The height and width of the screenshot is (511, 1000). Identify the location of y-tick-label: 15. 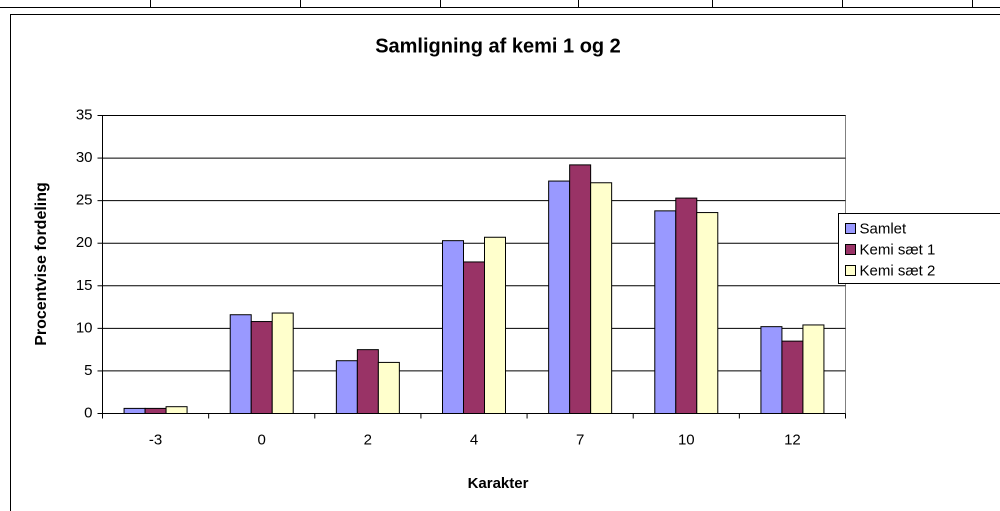
(84, 285).